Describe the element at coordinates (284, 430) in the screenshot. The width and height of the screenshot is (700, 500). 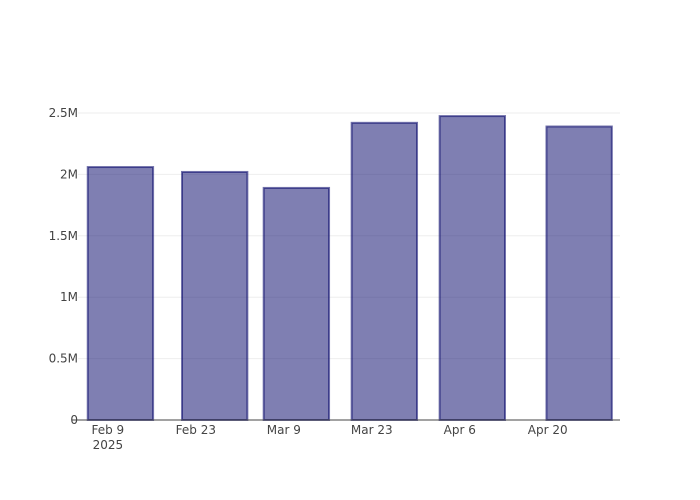
I see `x-tick-label: Mar 9` at that location.